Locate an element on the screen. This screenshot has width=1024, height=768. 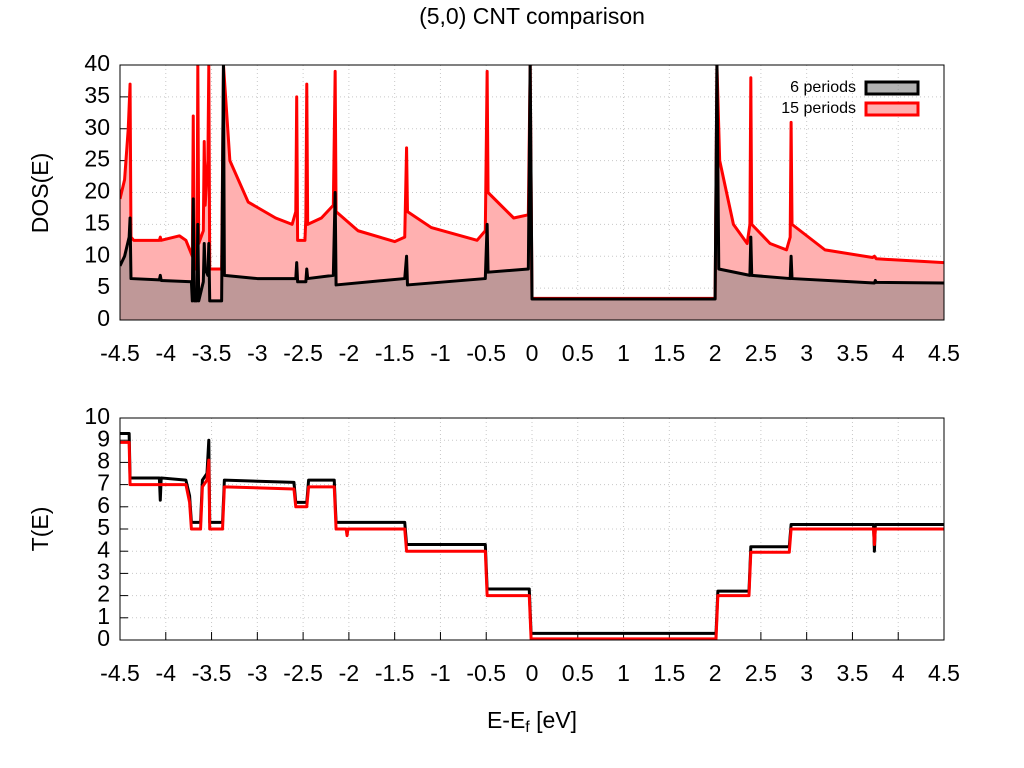
y-tick-label: 20 is located at coordinates (97, 191).